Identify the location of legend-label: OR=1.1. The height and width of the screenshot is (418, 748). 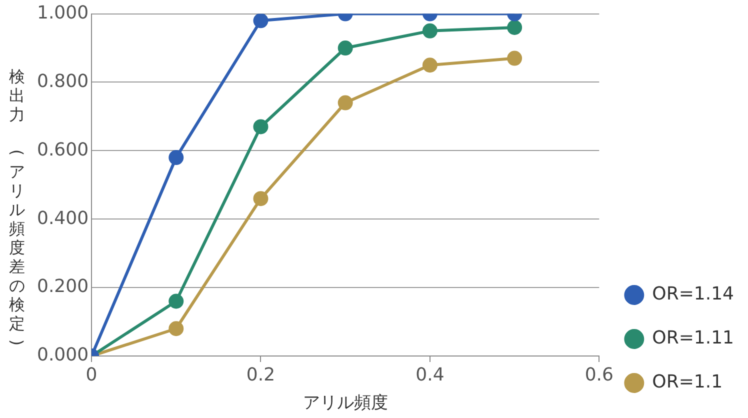
(687, 382).